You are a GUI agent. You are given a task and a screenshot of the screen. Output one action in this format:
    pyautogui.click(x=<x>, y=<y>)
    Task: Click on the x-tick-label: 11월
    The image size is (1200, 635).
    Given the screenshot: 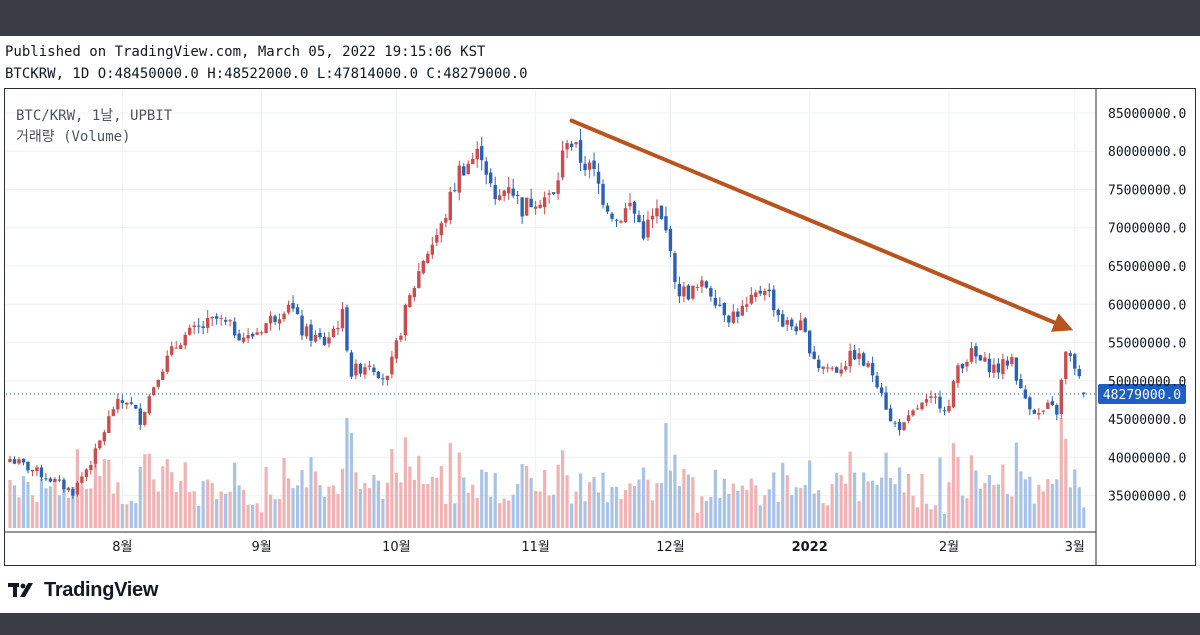 What is the action you would take?
    pyautogui.click(x=535, y=547)
    